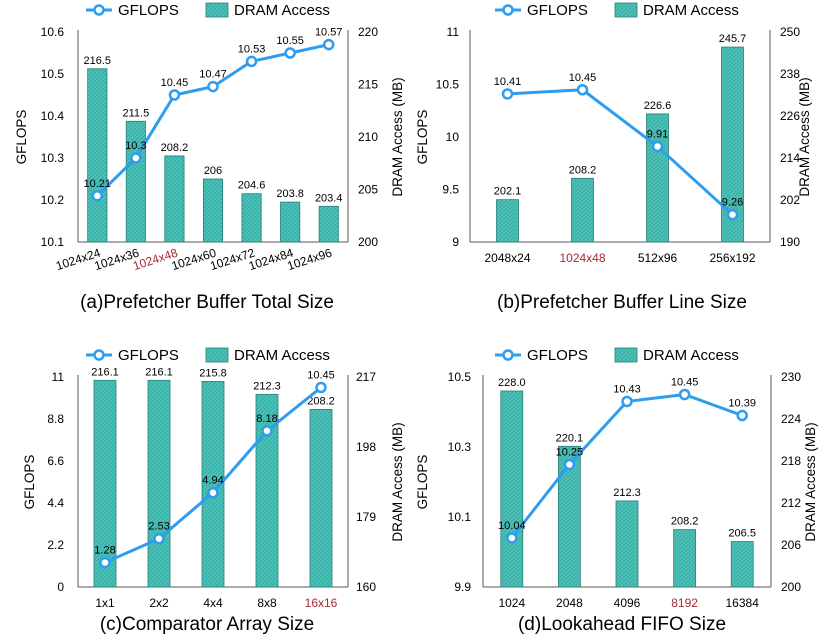 The image size is (830, 644). I want to click on left-tick-label: 11, so click(453, 32).